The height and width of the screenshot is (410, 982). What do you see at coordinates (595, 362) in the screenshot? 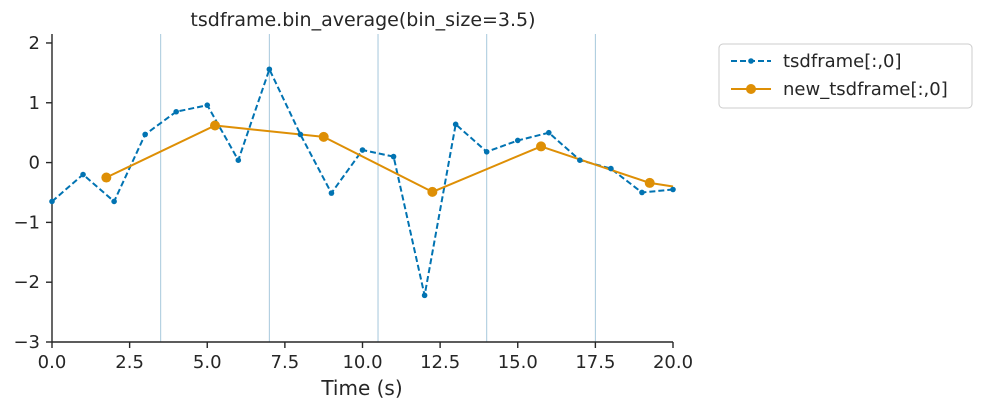
I see `x-tick-label: 17.5` at bounding box center [595, 362].